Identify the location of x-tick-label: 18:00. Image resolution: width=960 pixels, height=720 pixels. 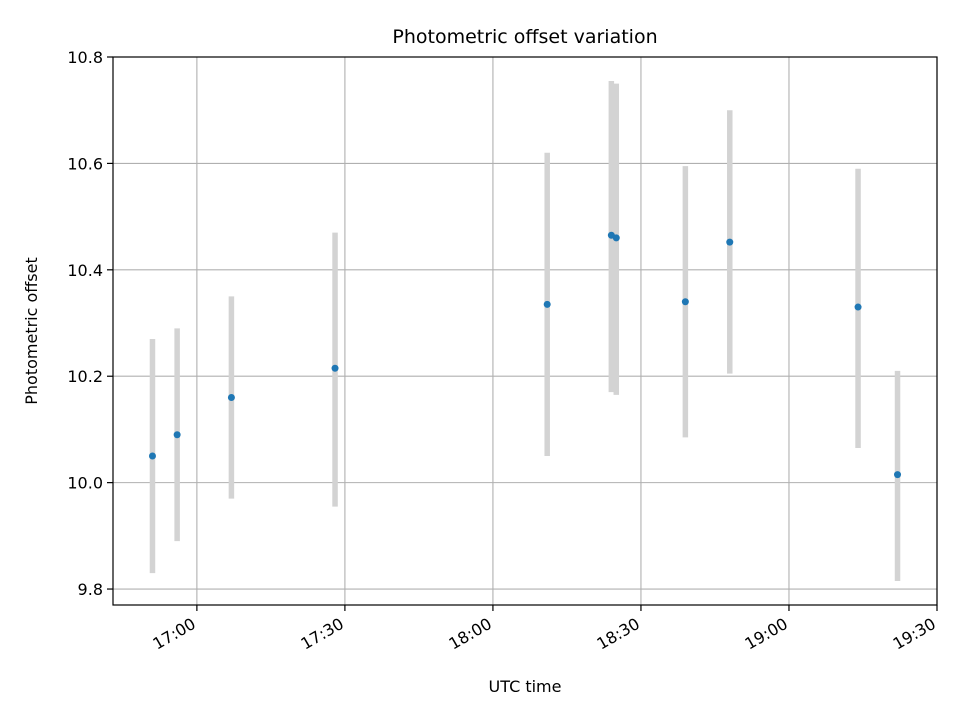
(469, 634).